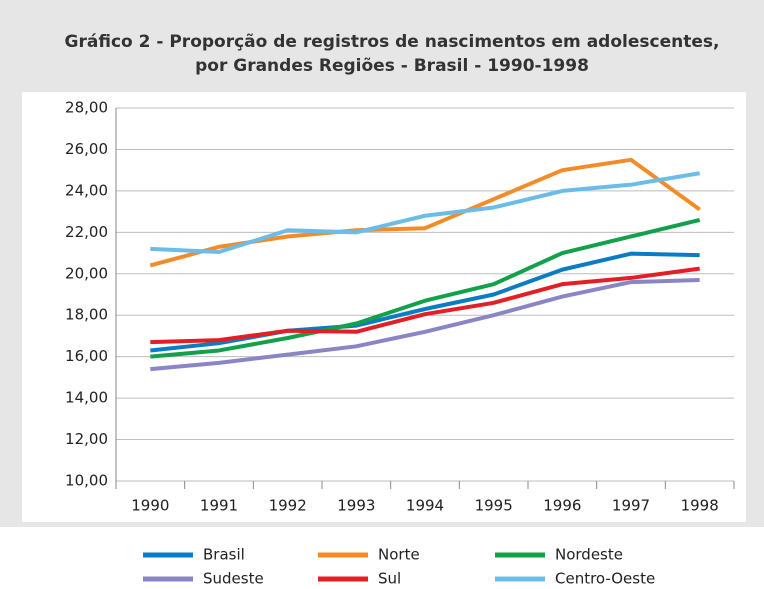 This screenshot has height=589, width=764. What do you see at coordinates (86, 356) in the screenshot?
I see `y-tick-label: 16,00` at bounding box center [86, 356].